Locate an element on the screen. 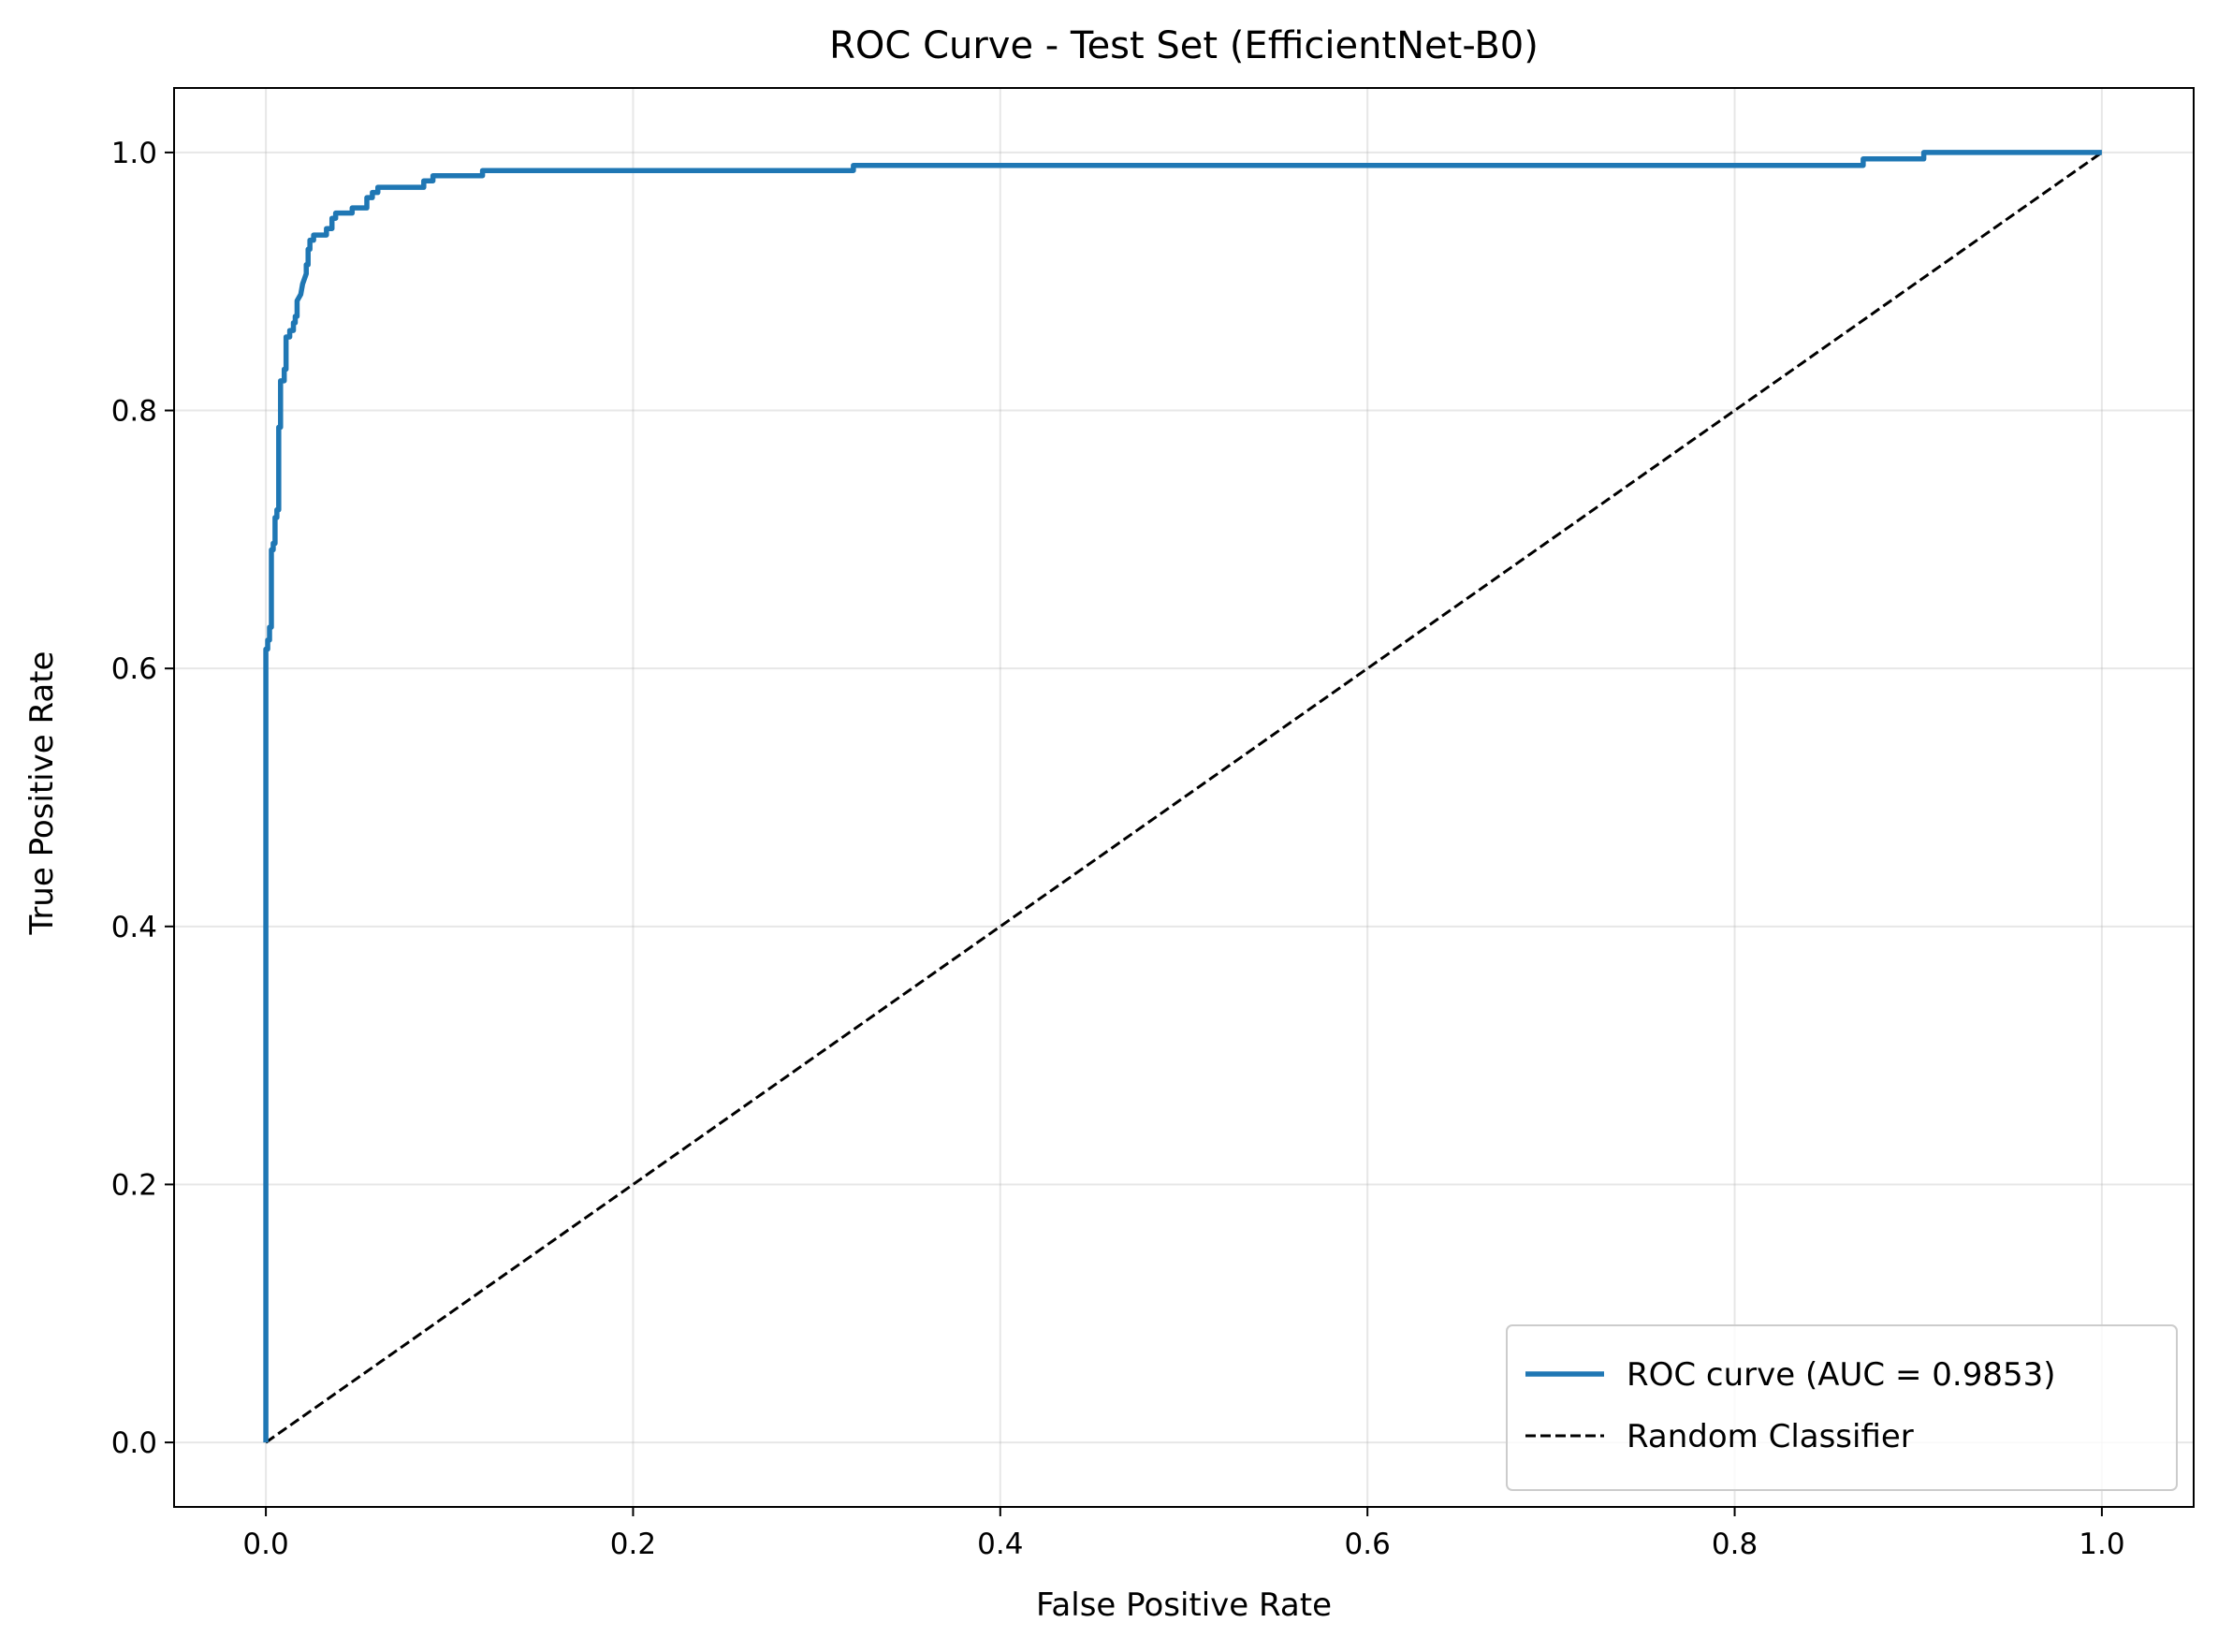  x-tick-label: 0.2 is located at coordinates (633, 1544).